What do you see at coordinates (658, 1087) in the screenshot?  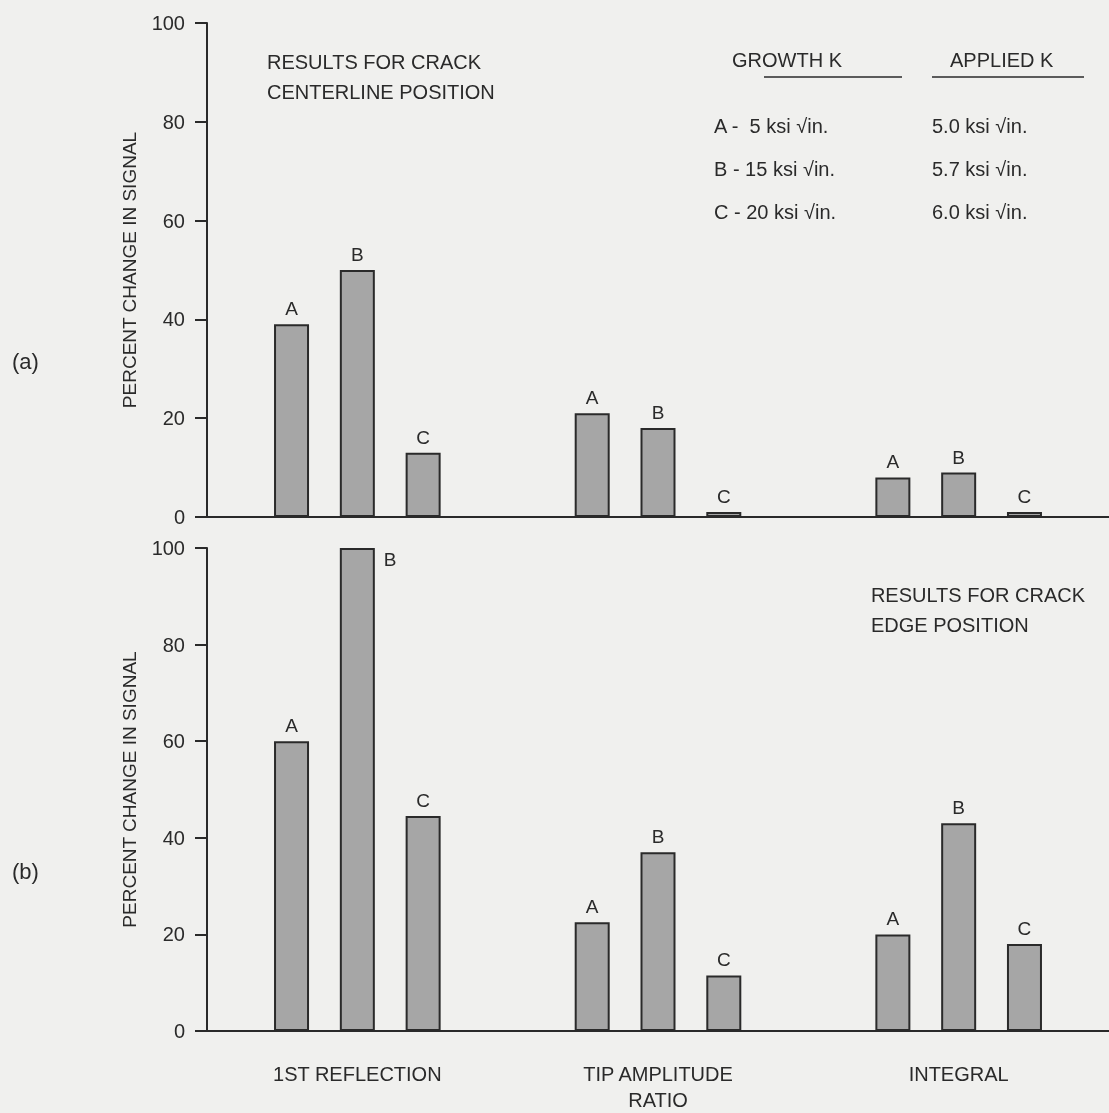 I see `x-tick-label: TIP AMPLITUDE RATIO` at bounding box center [658, 1087].